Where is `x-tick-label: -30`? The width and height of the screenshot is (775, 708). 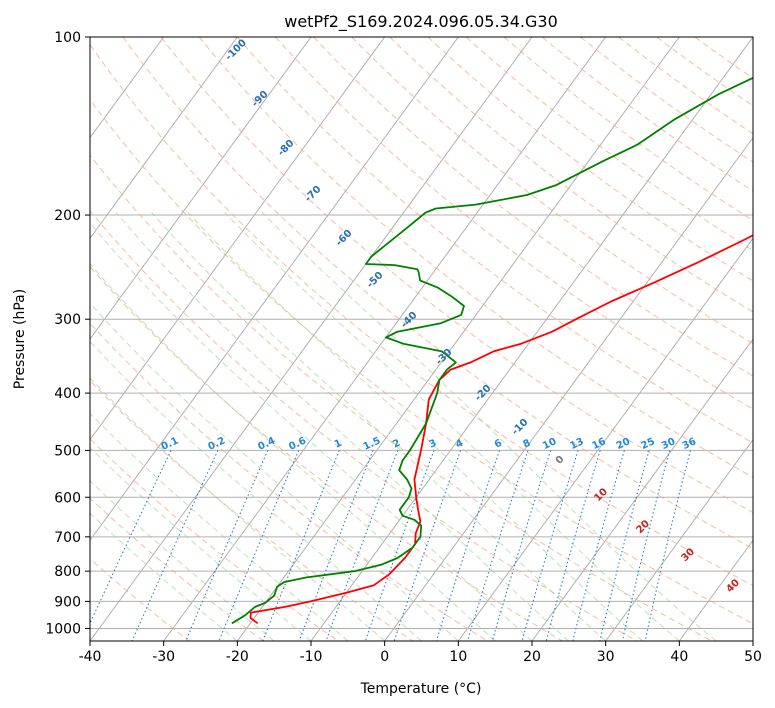 x-tick-label: -30 is located at coordinates (163, 657).